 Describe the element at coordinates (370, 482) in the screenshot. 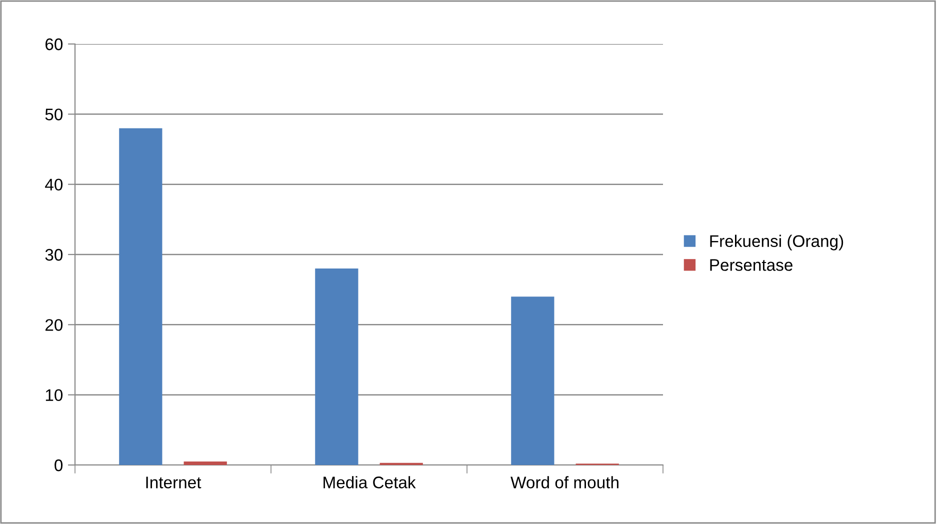

I see `x-tick-label: Media Cetak` at that location.